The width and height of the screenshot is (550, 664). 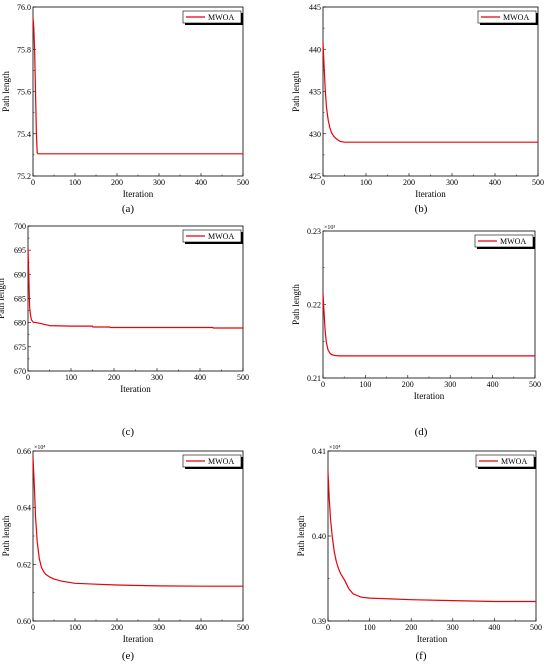 What do you see at coordinates (128, 432) in the screenshot?
I see `panel-caption: (c)` at bounding box center [128, 432].